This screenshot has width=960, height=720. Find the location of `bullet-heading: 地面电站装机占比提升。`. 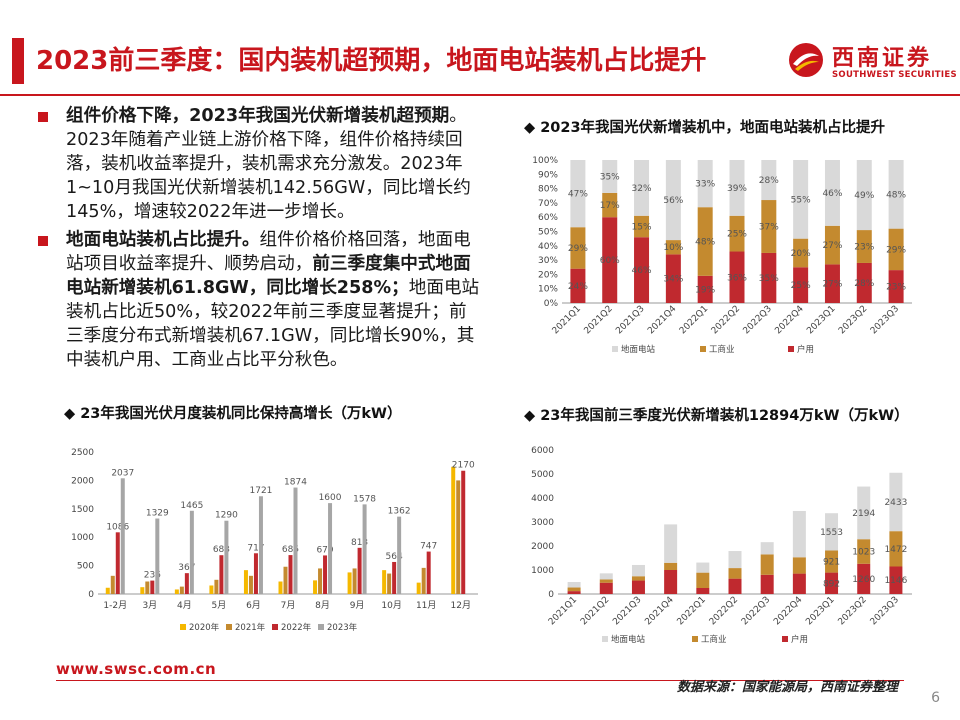

bullet-heading: 地面电站装机占比提升。 is located at coordinates (163, 240).